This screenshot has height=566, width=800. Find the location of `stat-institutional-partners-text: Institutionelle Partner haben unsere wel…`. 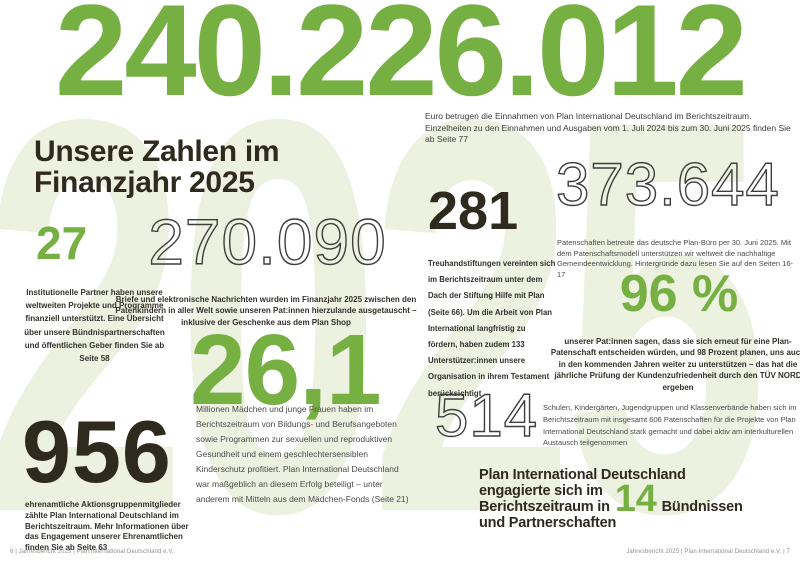

stat-institutional-partners-text: Institutionelle Partner haben unsere wel… is located at coordinates (94, 326).